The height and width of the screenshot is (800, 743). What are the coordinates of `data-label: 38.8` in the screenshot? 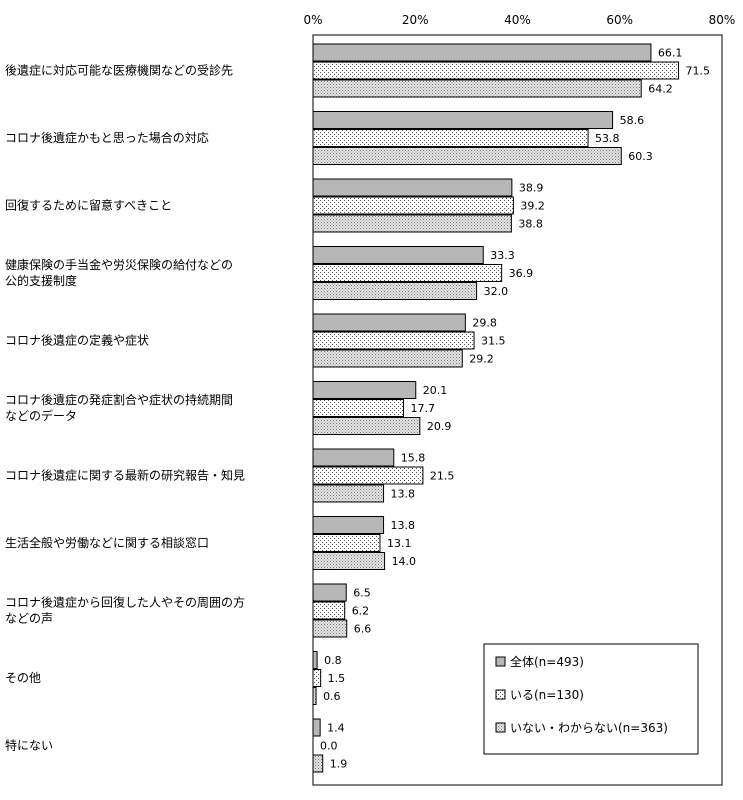 It's located at (530, 224).